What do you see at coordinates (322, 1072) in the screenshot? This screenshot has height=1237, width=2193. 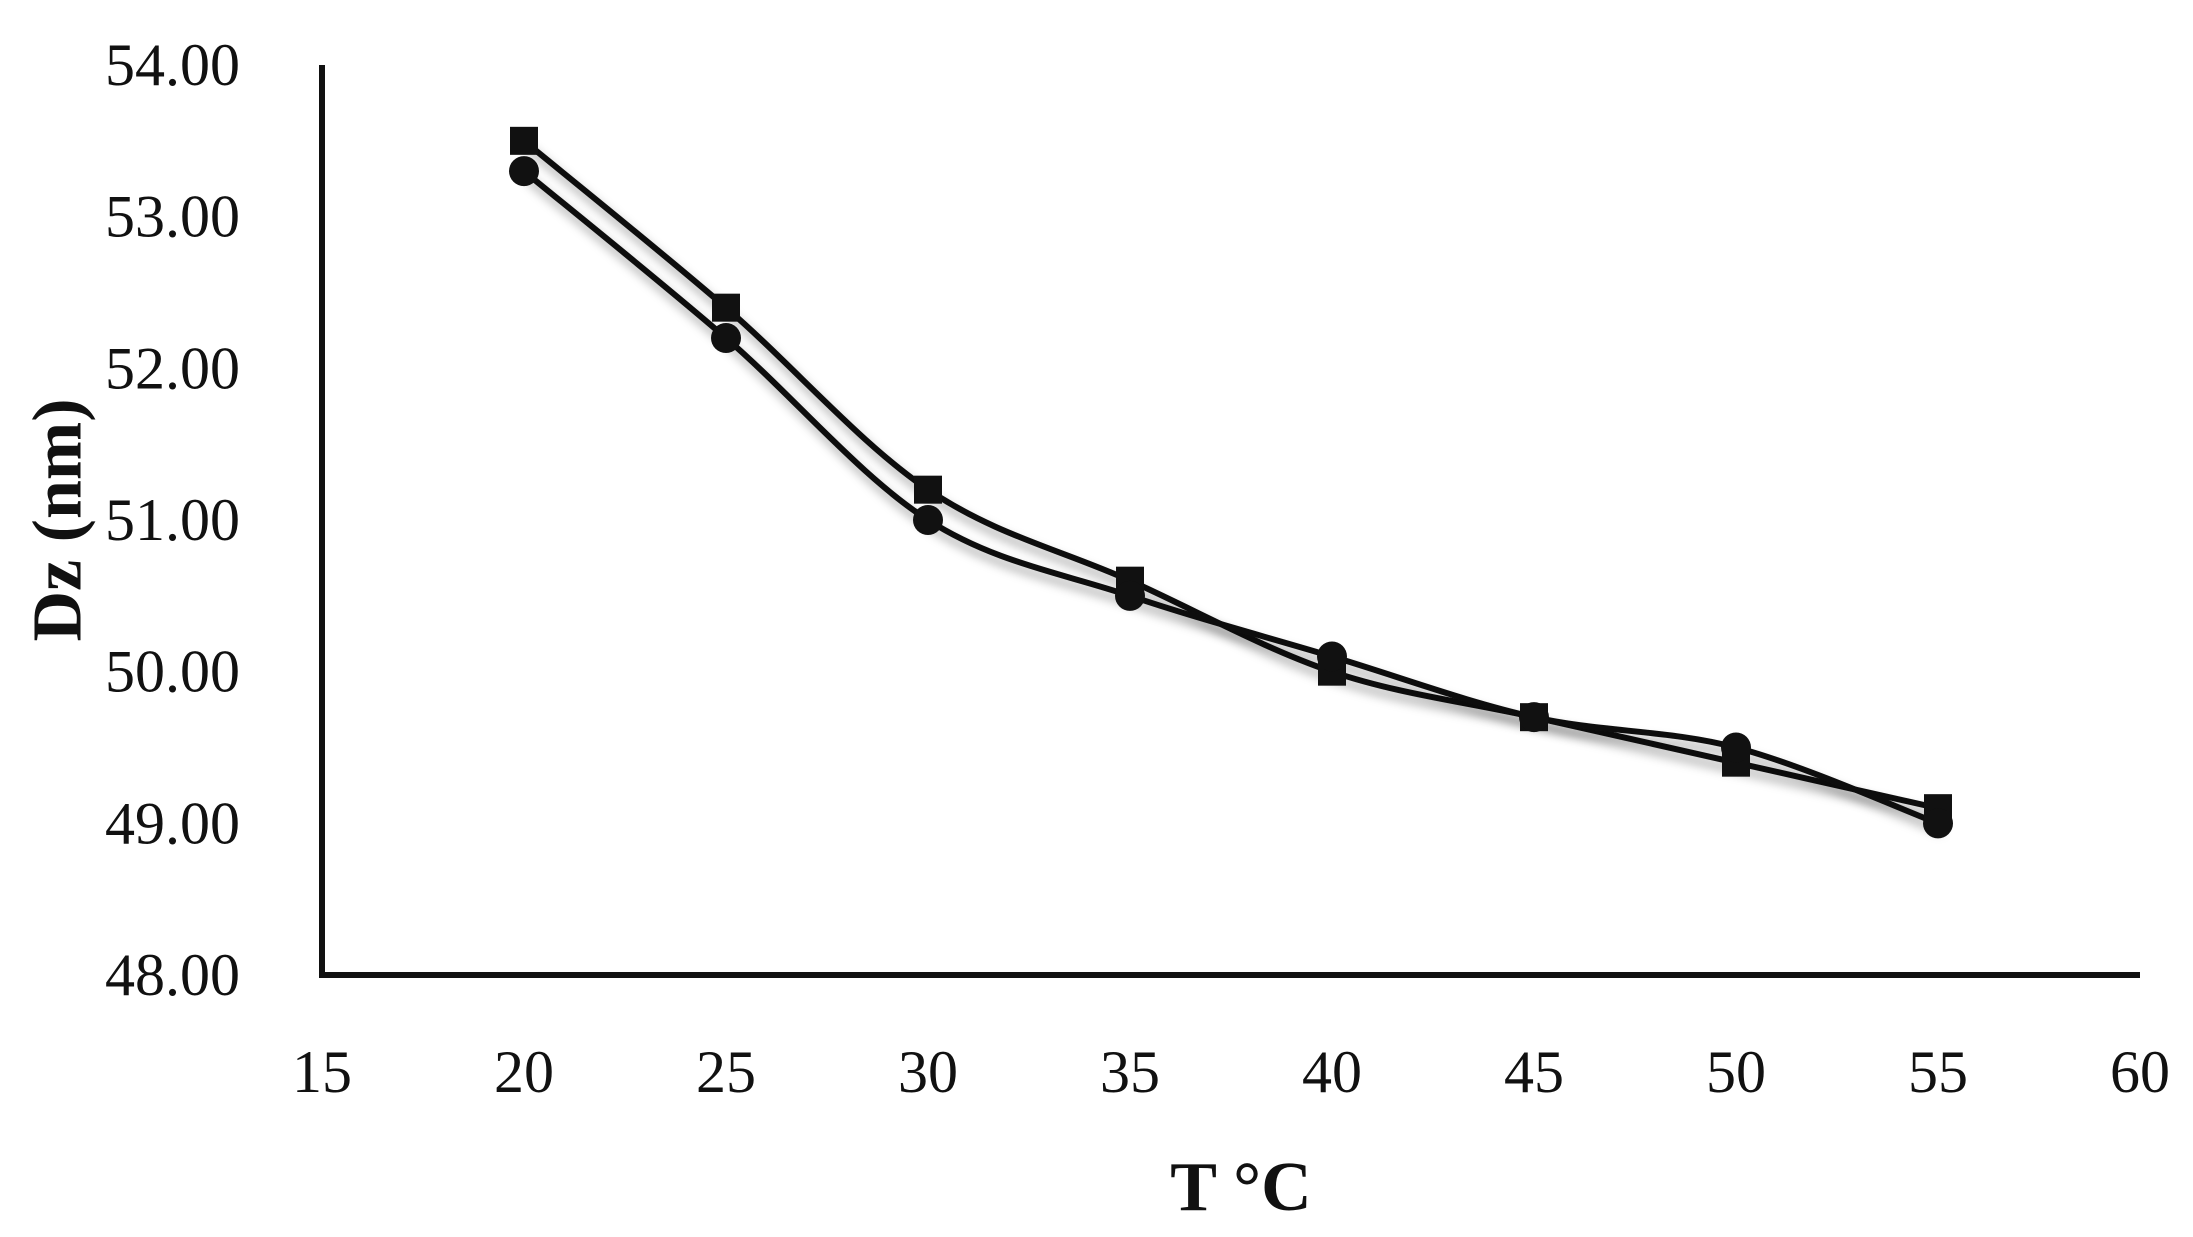 I see `x-tick-label: 15` at bounding box center [322, 1072].